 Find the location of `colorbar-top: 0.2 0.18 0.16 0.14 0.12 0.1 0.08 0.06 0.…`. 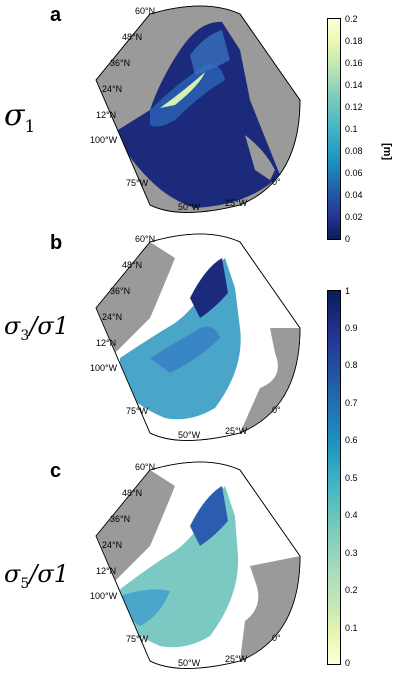

colorbar-top: 0.2 0.18 0.16 0.14 0.12 0.1 0.08 0.06 0.… is located at coordinates (362, 129).